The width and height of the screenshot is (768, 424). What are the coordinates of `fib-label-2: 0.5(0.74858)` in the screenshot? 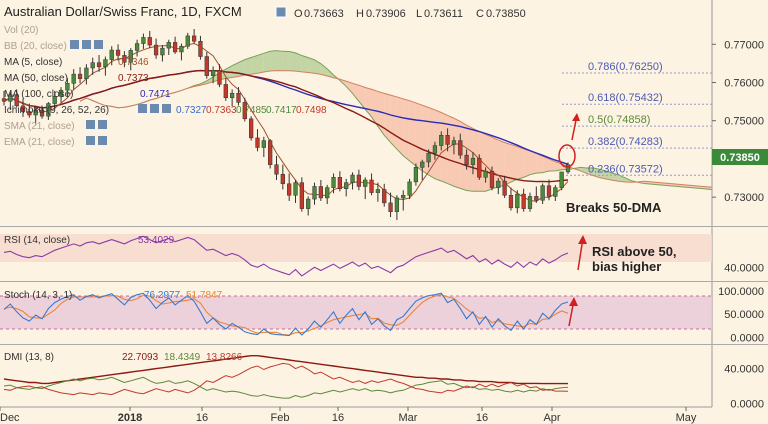 It's located at (619, 120).